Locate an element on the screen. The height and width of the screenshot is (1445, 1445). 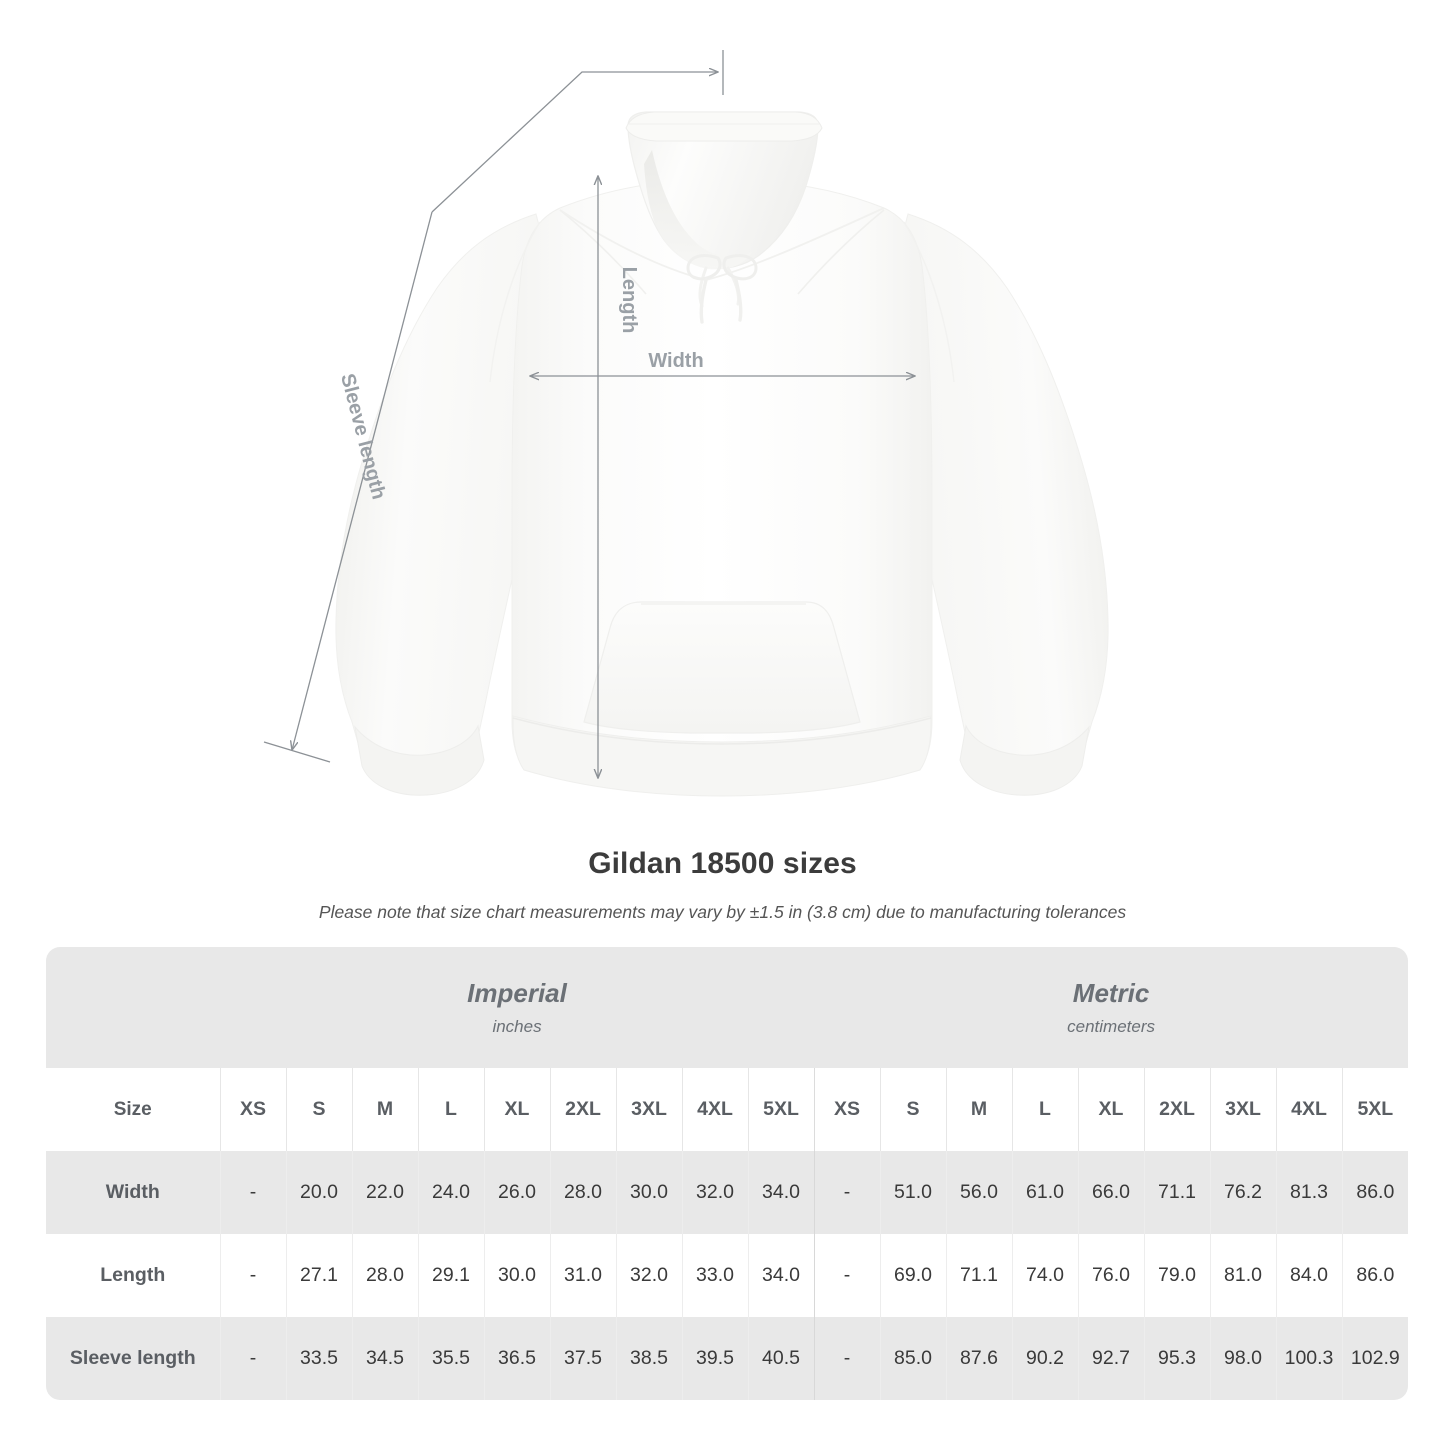
cell-sleeve-metric-5xl: 102.9 is located at coordinates (1375, 1358).